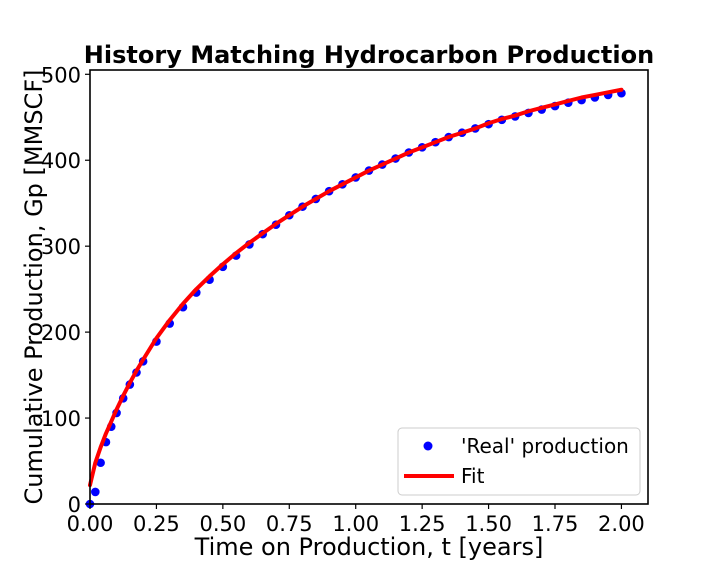 The width and height of the screenshot is (720, 576). I want to click on y-tick-label: 100, so click(61, 419).